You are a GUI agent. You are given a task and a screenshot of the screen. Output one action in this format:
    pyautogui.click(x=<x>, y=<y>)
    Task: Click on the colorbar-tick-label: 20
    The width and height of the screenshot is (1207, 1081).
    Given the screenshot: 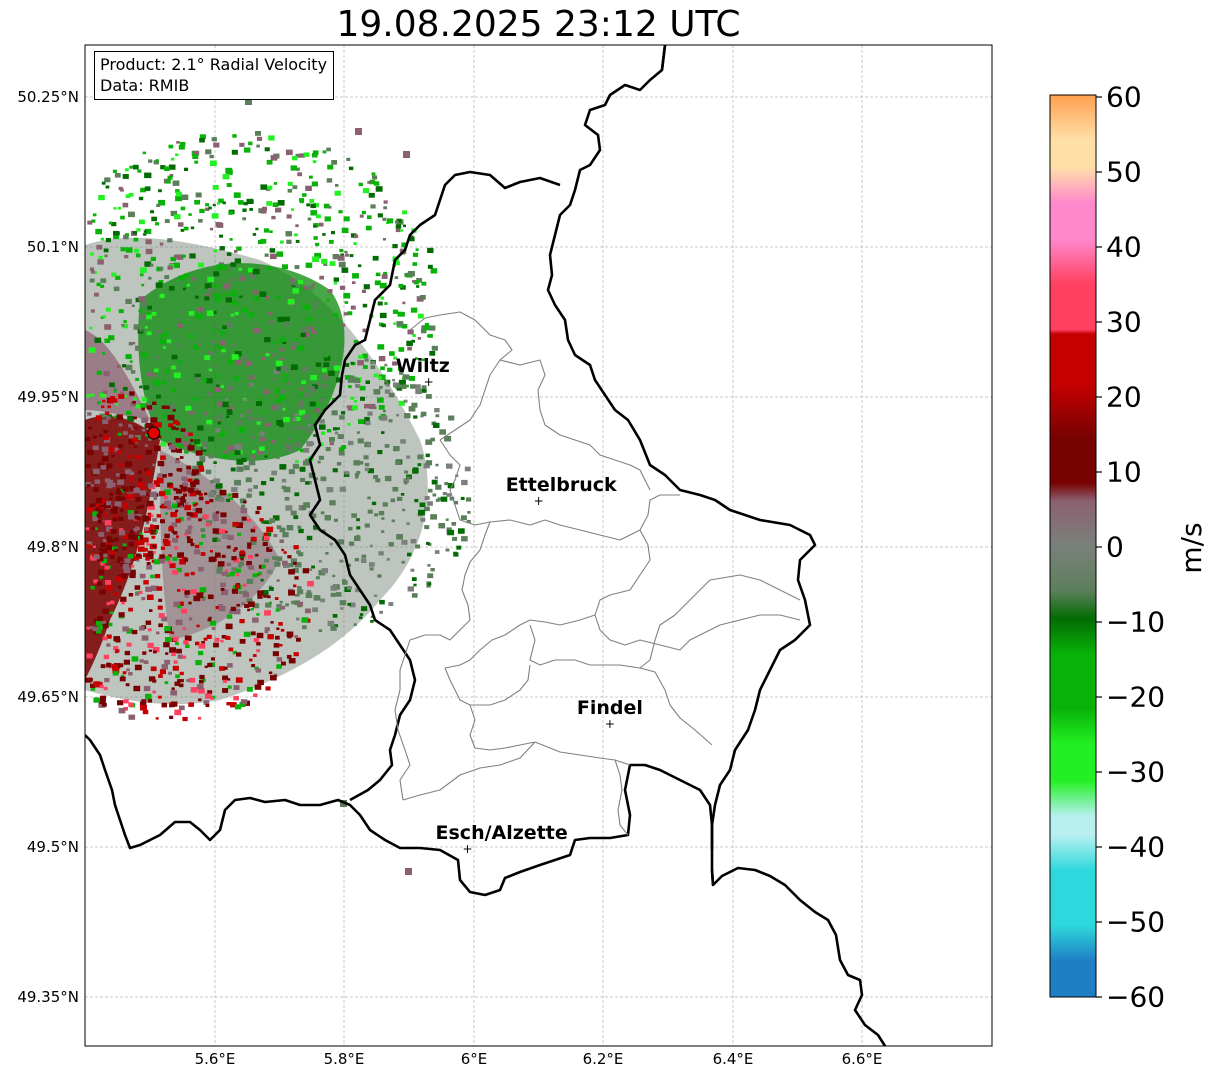 What is the action you would take?
    pyautogui.click(x=1124, y=397)
    